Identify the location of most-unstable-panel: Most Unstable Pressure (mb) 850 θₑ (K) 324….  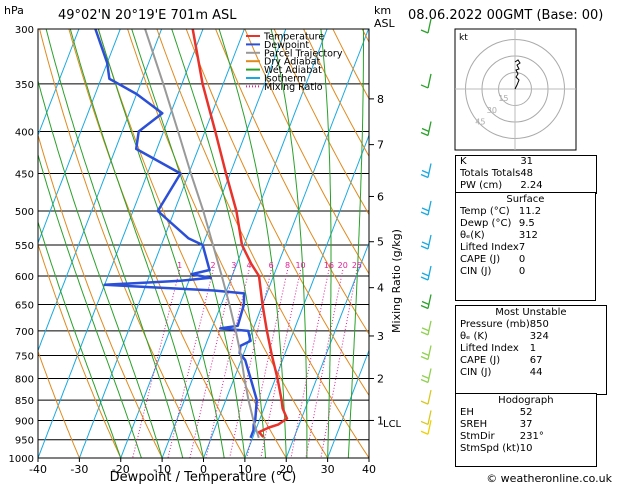
(531, 350).